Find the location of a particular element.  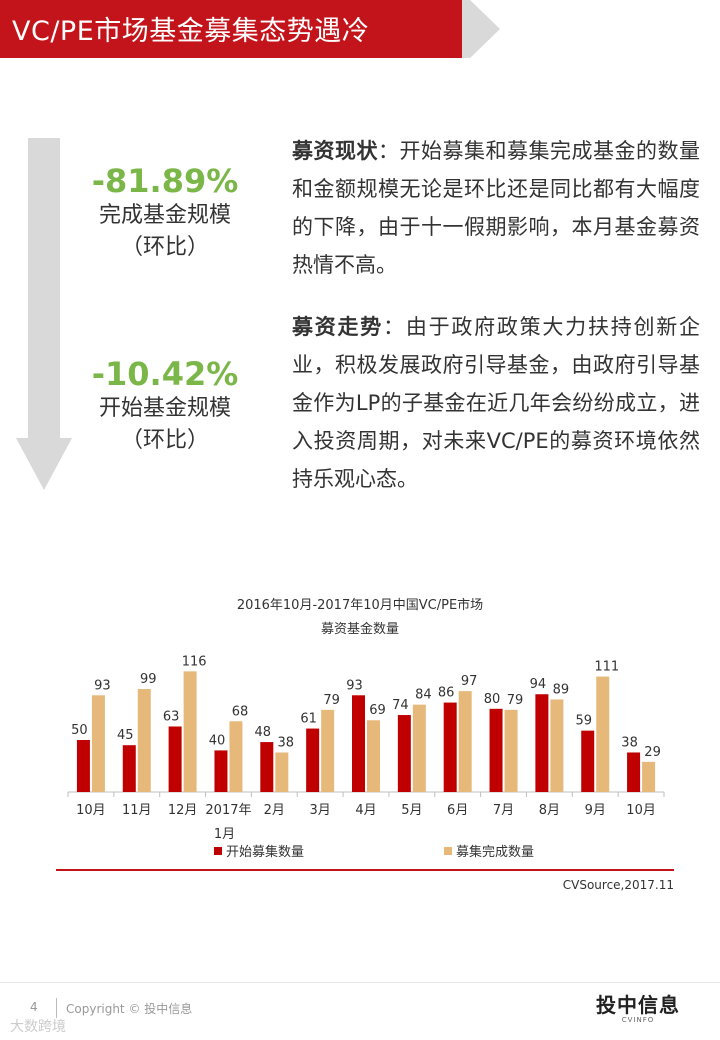

data-label: 40 is located at coordinates (217, 740).